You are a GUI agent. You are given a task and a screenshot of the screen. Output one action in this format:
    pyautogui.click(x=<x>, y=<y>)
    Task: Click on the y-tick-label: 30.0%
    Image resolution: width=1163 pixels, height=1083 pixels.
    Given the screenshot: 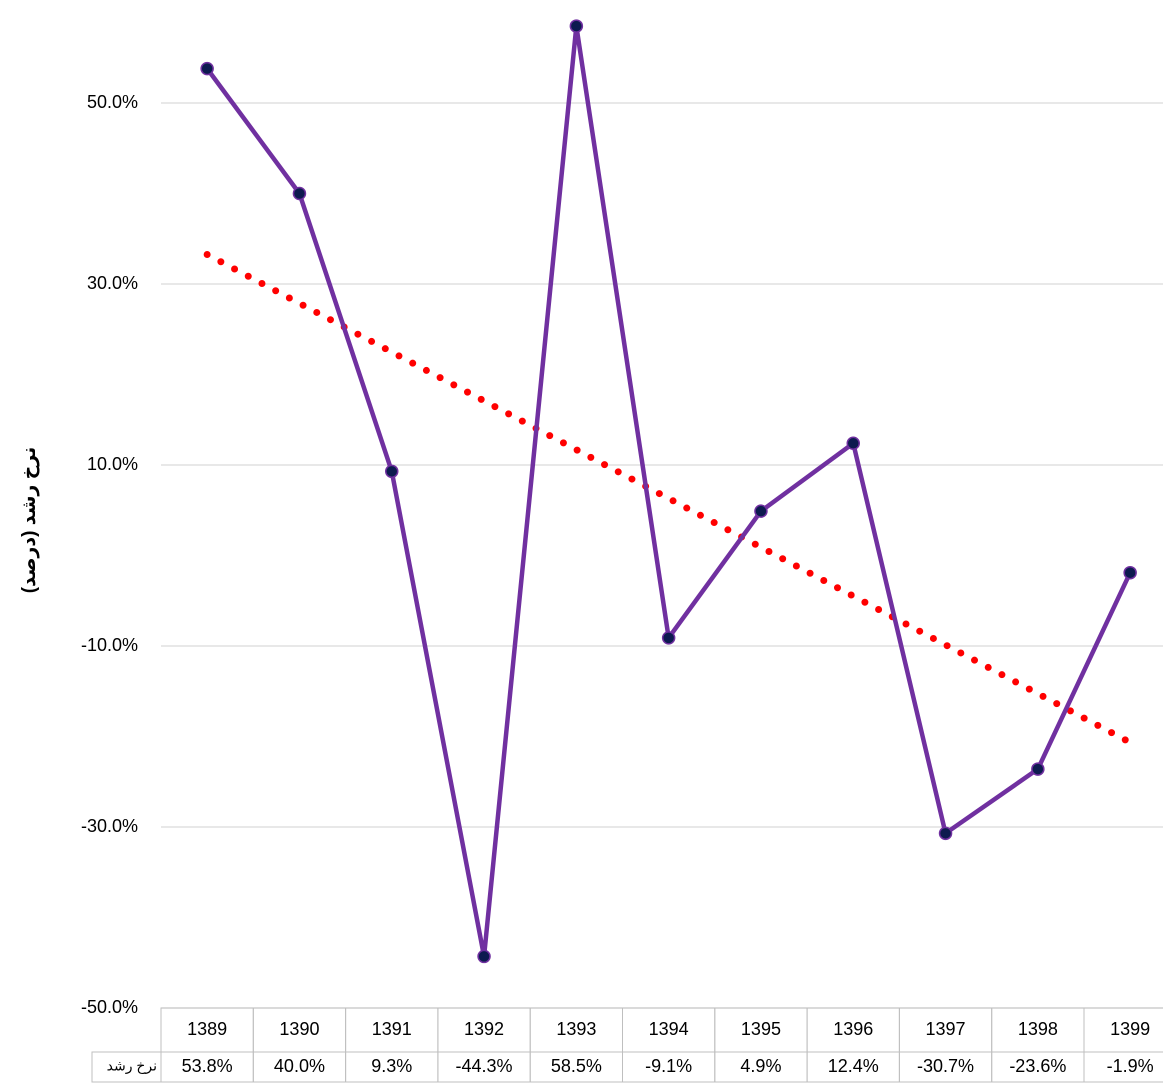 What is the action you would take?
    pyautogui.click(x=112, y=283)
    